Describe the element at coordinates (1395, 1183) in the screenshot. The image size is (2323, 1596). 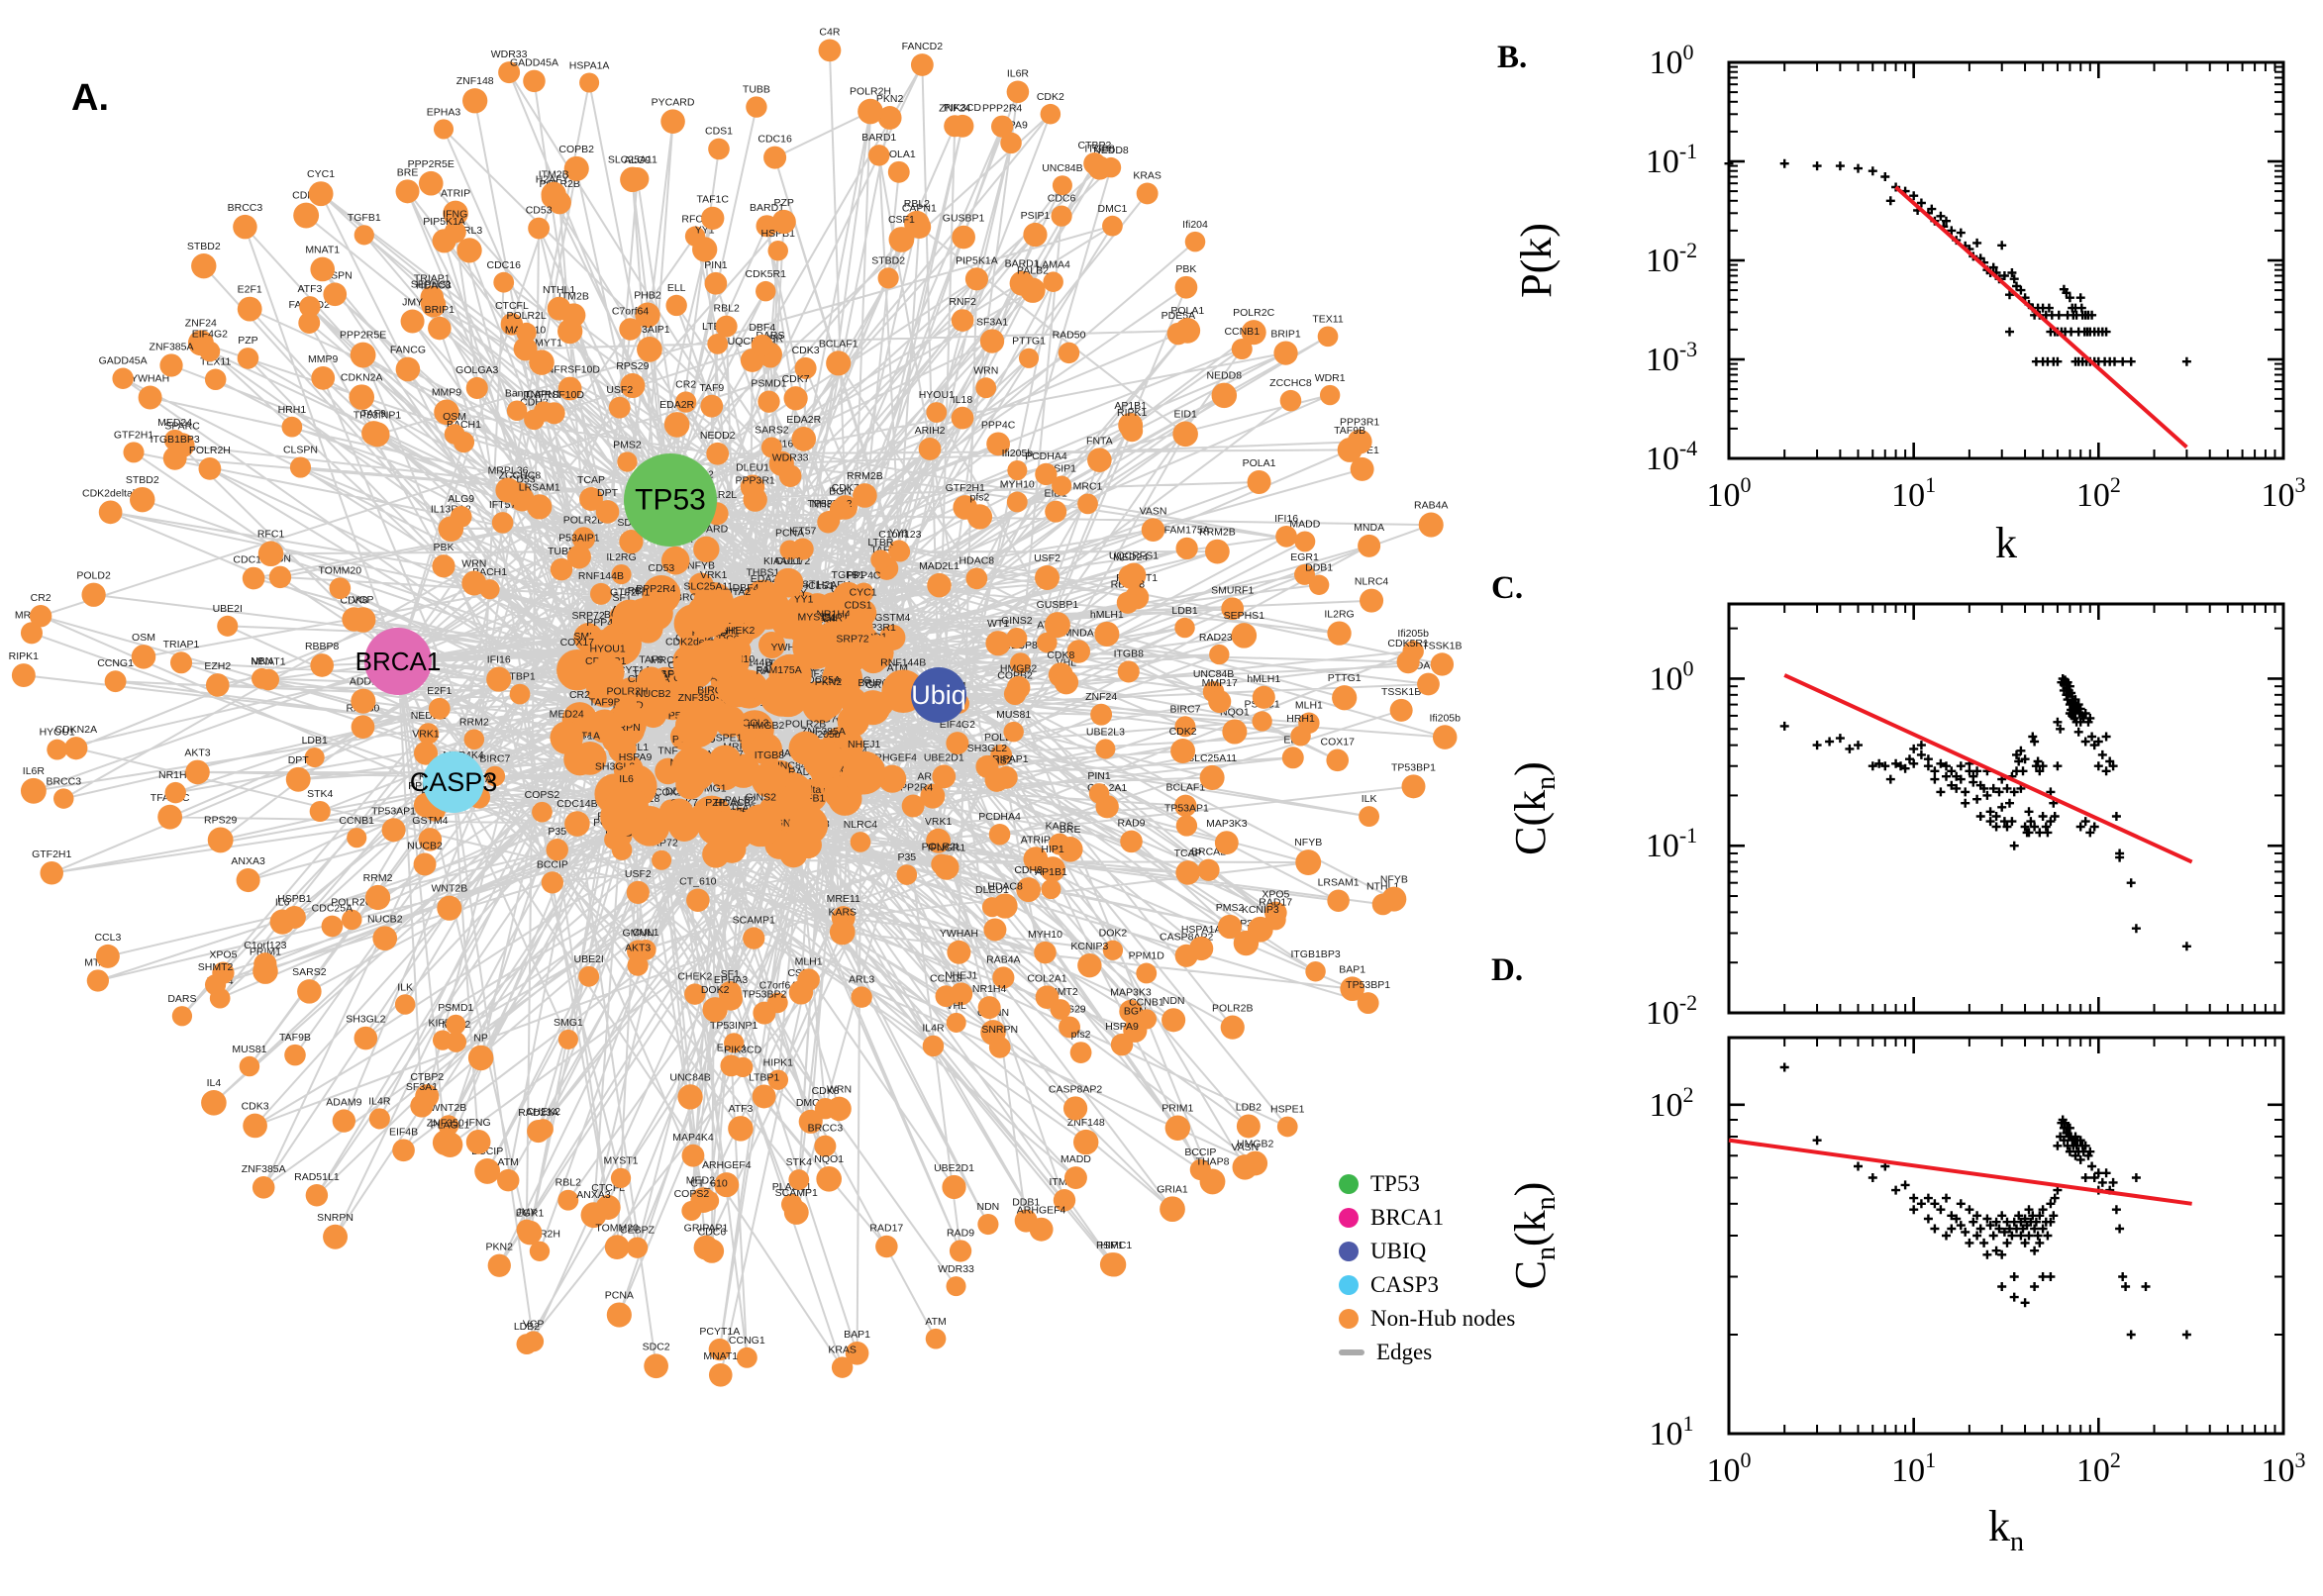
I see `legend-item-label: TP53` at that location.